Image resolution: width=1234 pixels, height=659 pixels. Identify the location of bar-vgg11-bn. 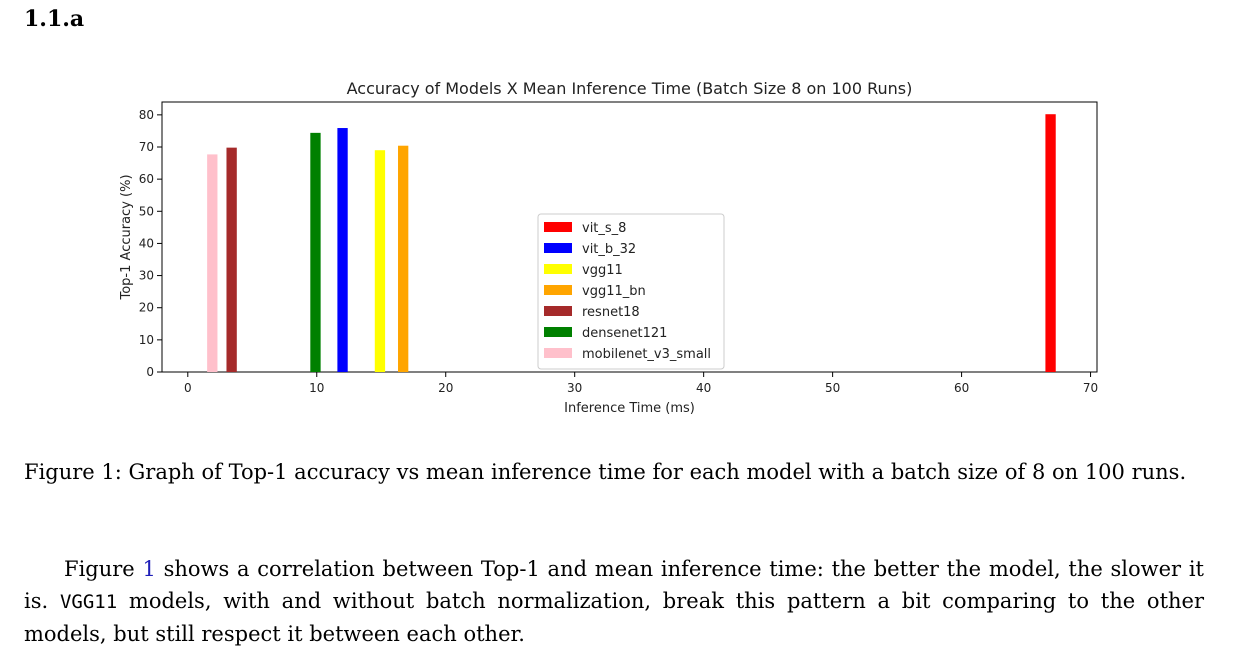
(403, 259).